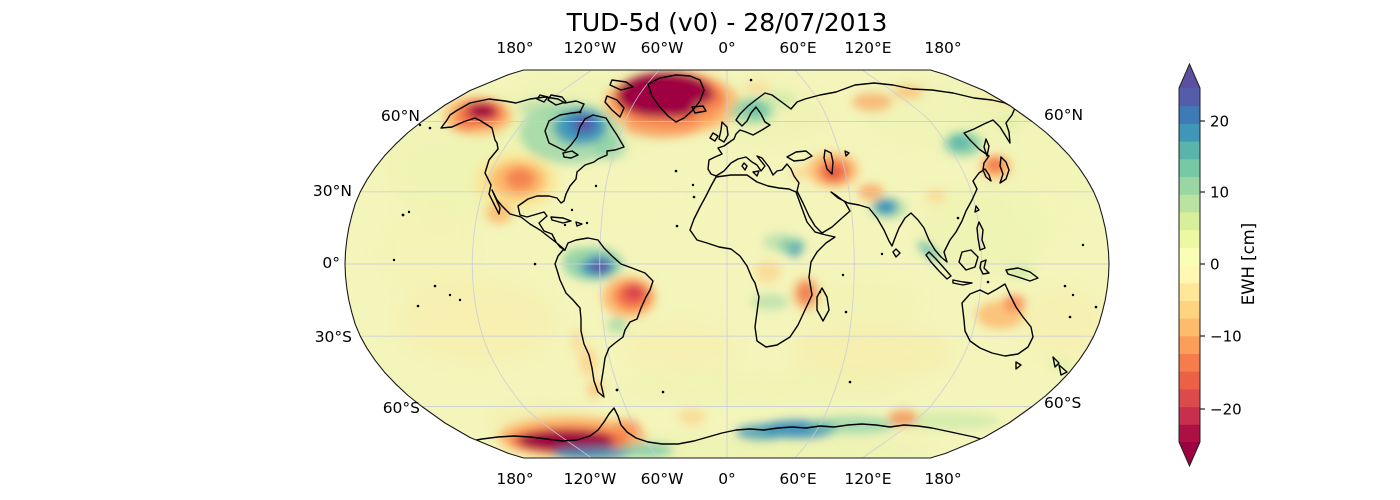 This screenshot has width=1400, height=500. What do you see at coordinates (1004, 170) in the screenshot?
I see `coastline-japan` at bounding box center [1004, 170].